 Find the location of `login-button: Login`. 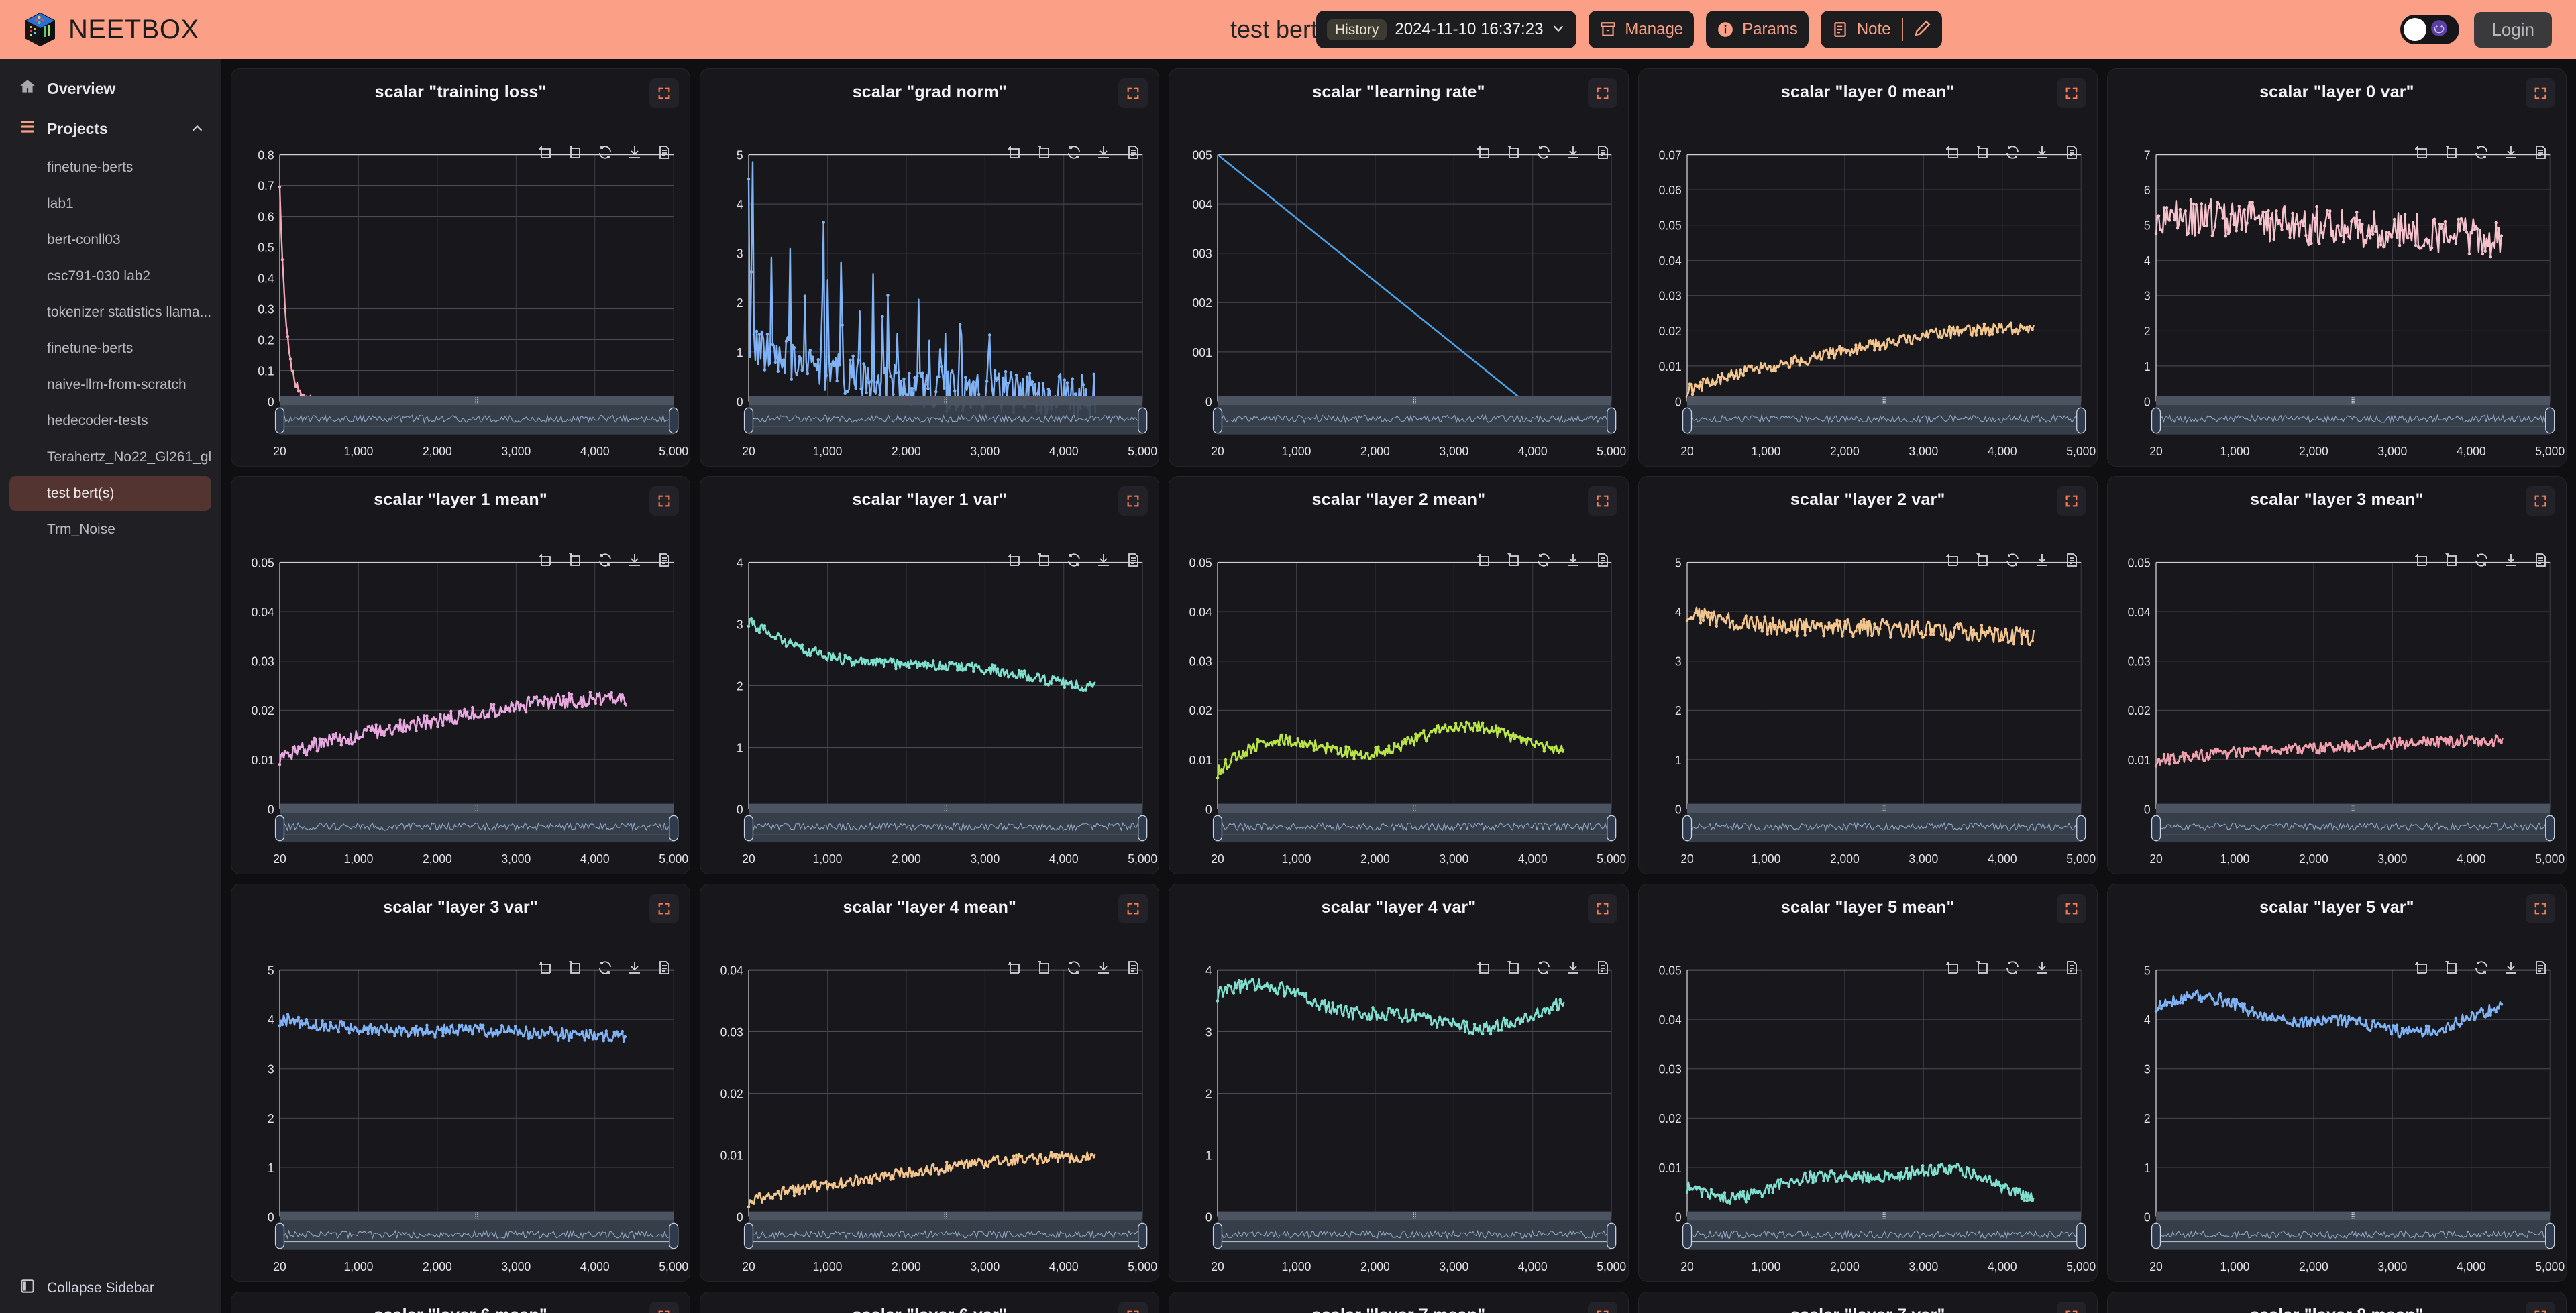

login-button: Login is located at coordinates (2513, 29).